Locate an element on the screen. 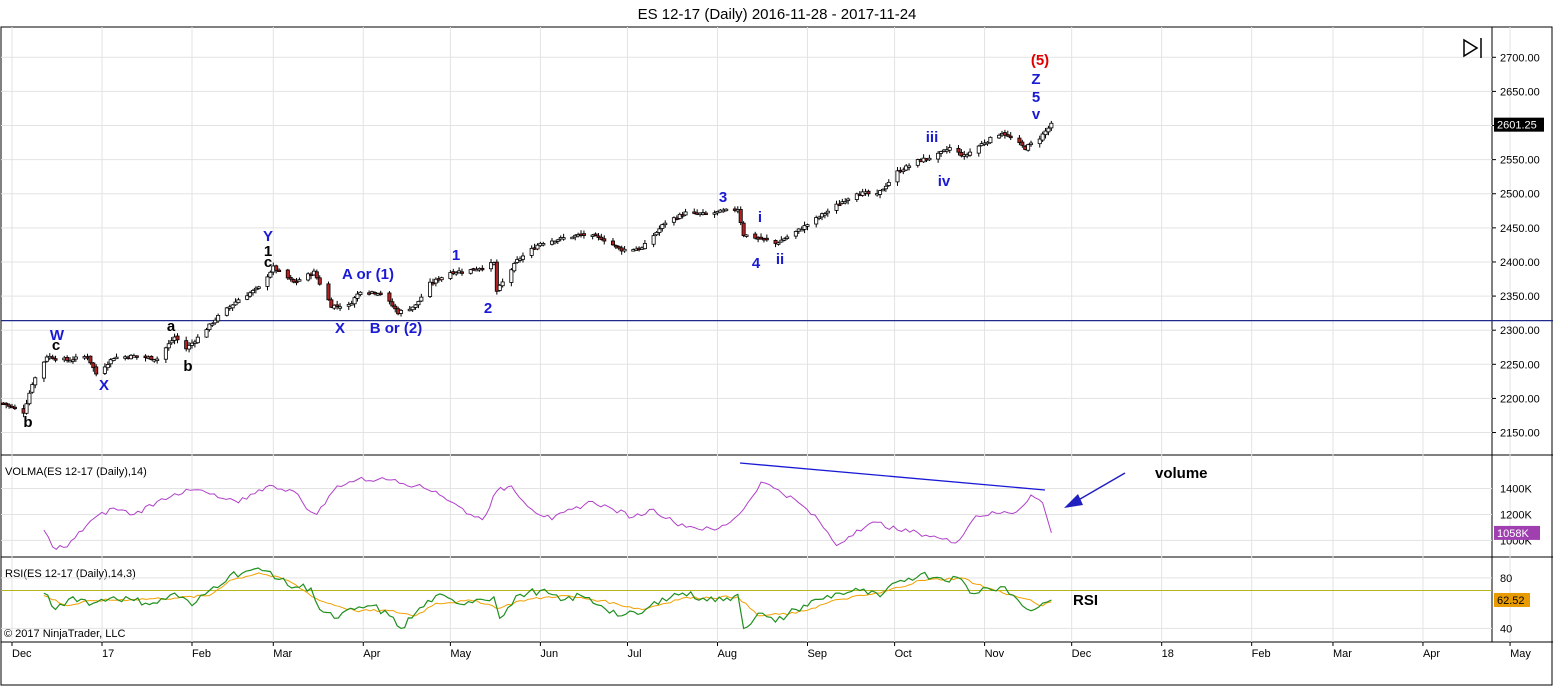 The width and height of the screenshot is (1554, 686). price-tick-label: 2300.00 is located at coordinates (1520, 331).